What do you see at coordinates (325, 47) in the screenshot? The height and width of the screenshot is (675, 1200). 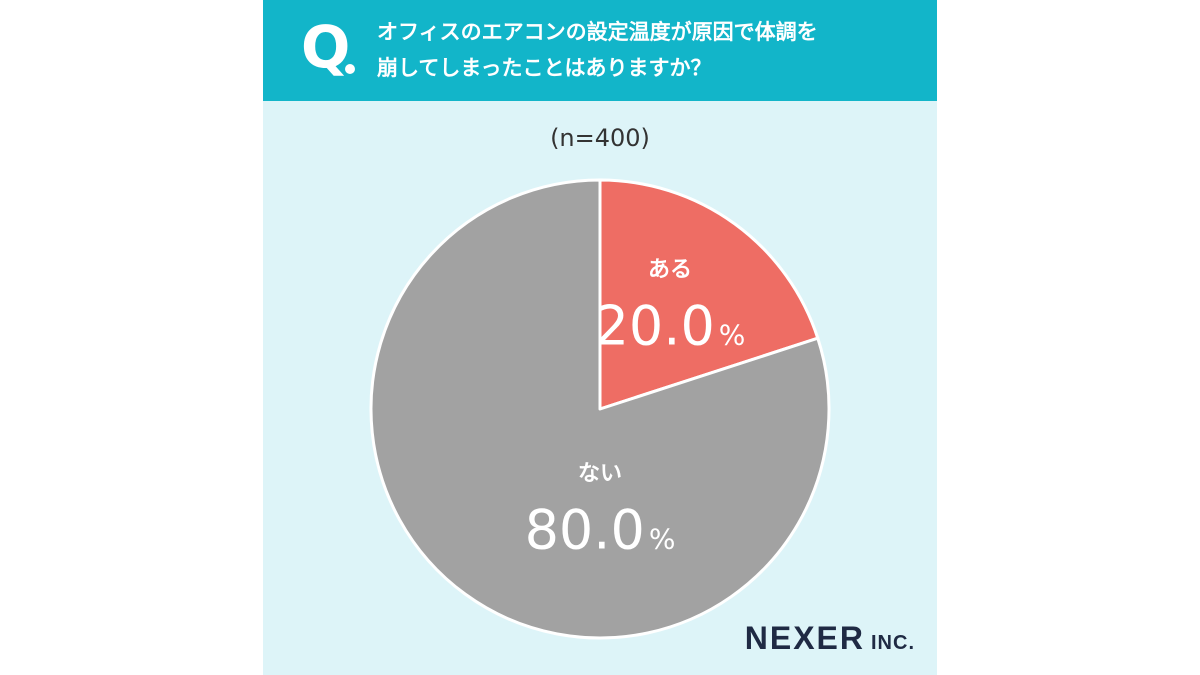 I see `q-mark: Q` at bounding box center [325, 47].